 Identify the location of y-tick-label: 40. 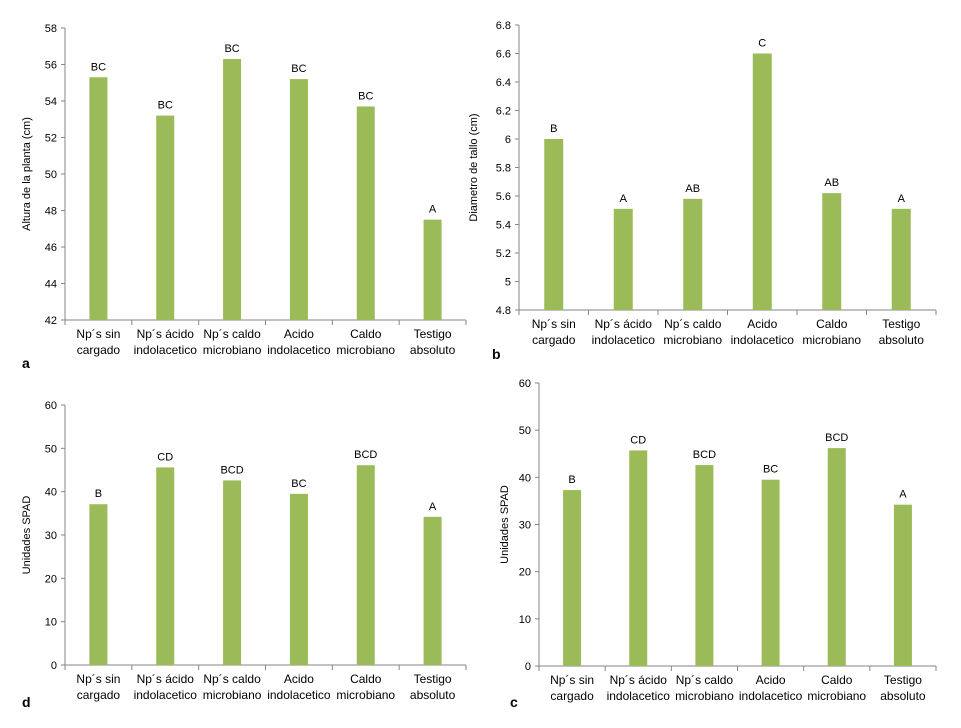
(51, 493).